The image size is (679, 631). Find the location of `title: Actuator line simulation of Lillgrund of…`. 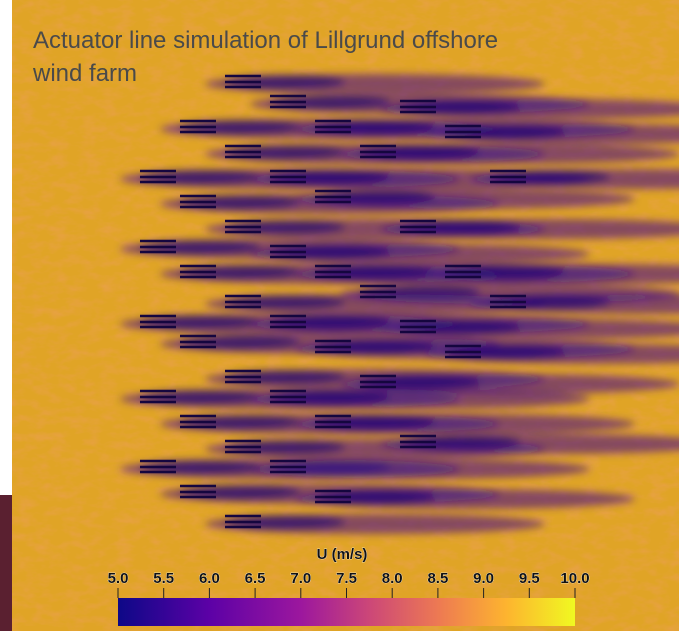

title: Actuator line simulation of Lillgrund of… is located at coordinates (265, 40).